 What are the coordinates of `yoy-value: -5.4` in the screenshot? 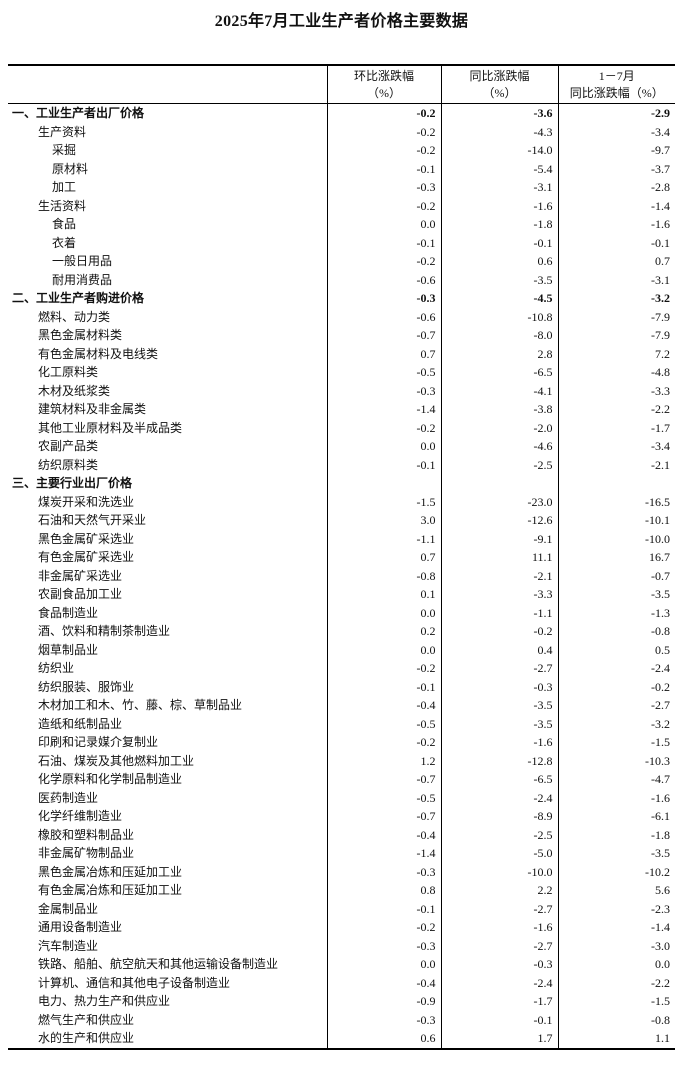 It's located at (499, 168).